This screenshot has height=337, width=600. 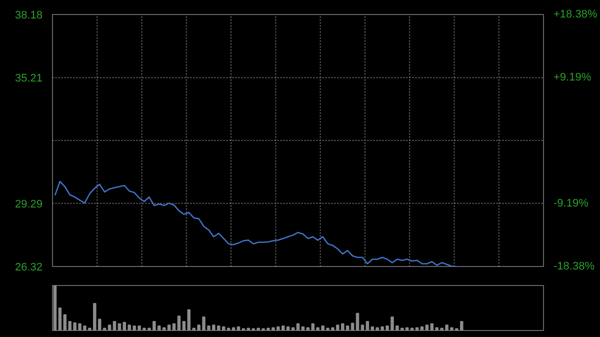 I want to click on y-tick-label: 35.21, so click(x=28, y=78).